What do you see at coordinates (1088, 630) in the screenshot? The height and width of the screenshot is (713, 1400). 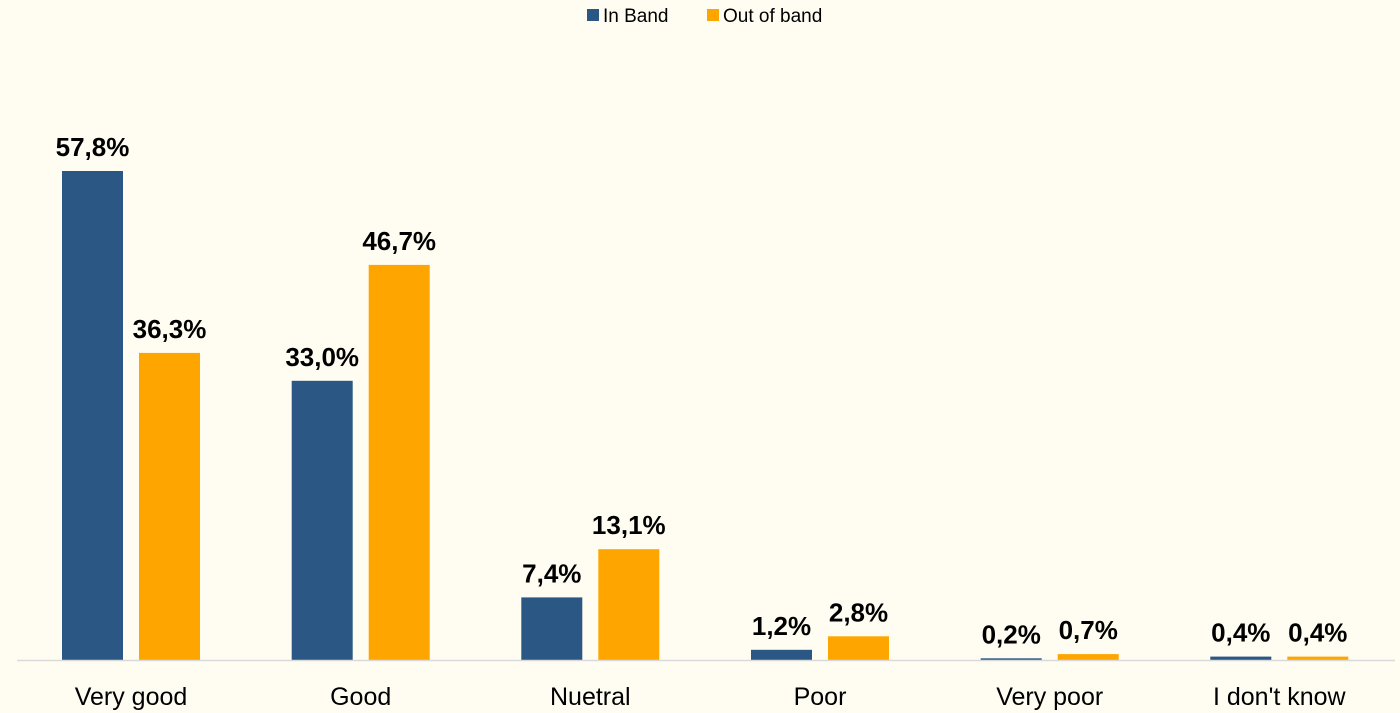 I see `data-label-out-of-band-4: 0,7%` at bounding box center [1088, 630].